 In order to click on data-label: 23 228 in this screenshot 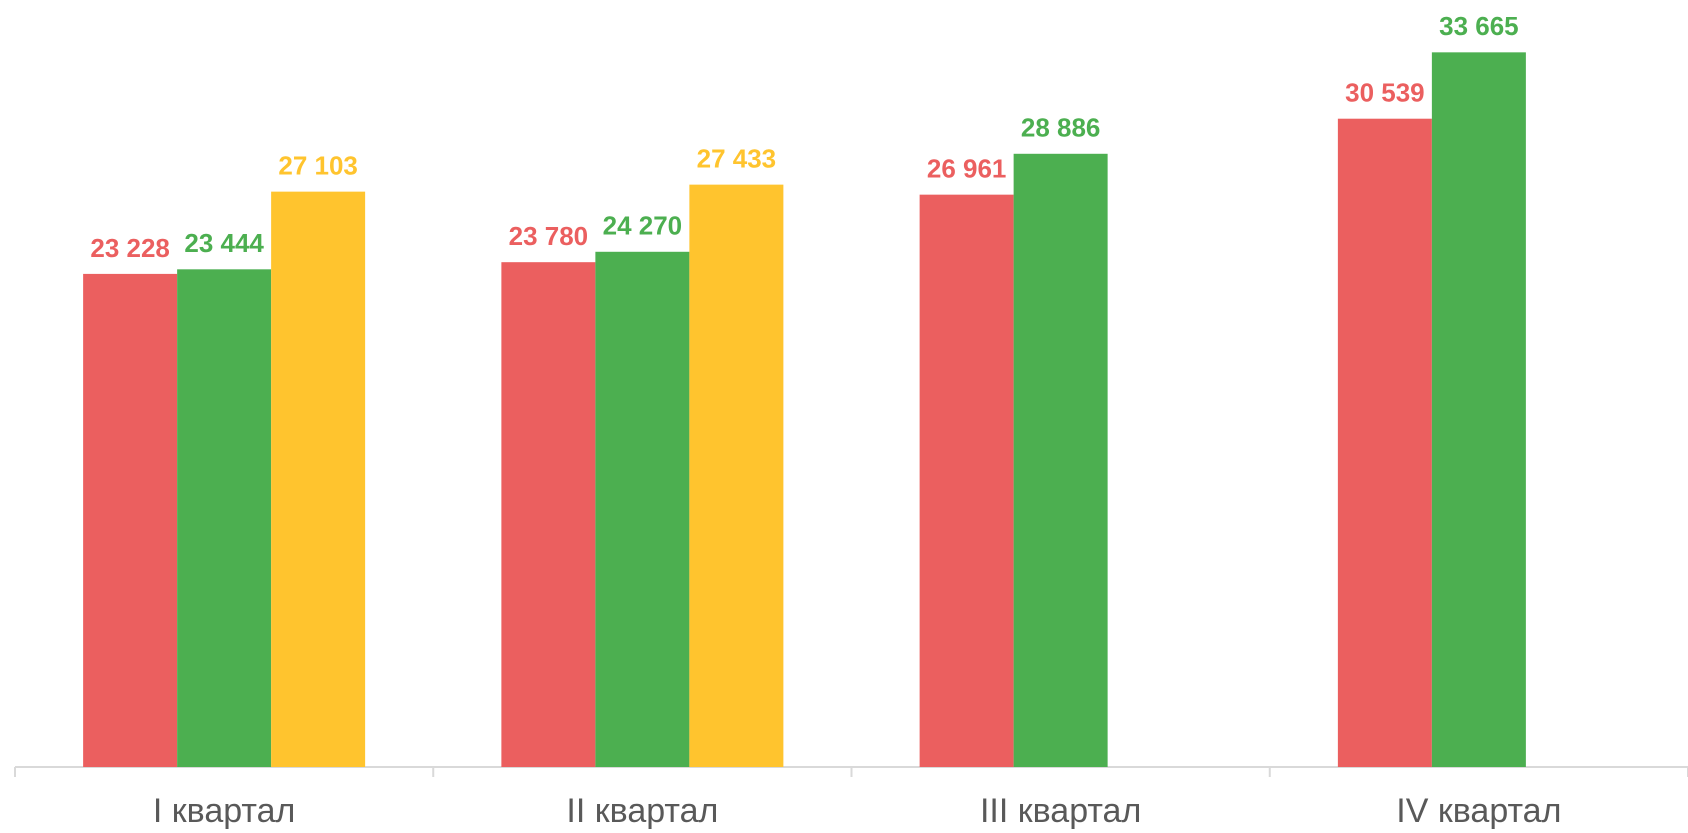, I will do `click(130, 248)`.